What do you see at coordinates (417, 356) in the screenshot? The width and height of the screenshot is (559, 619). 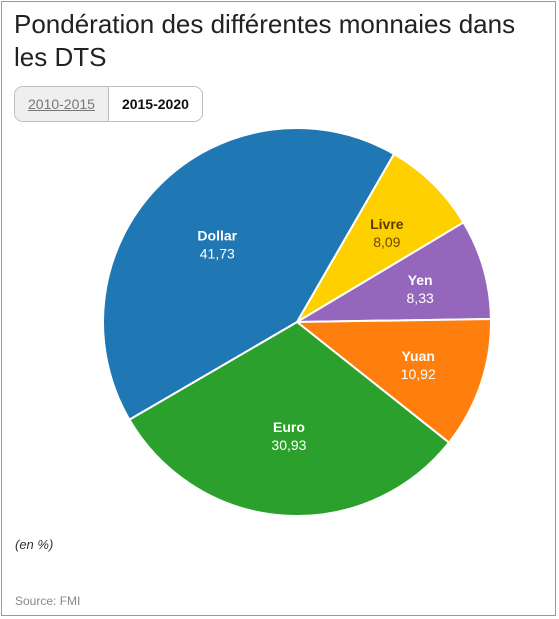 I see `slice-label-yuan: Yuan` at bounding box center [417, 356].